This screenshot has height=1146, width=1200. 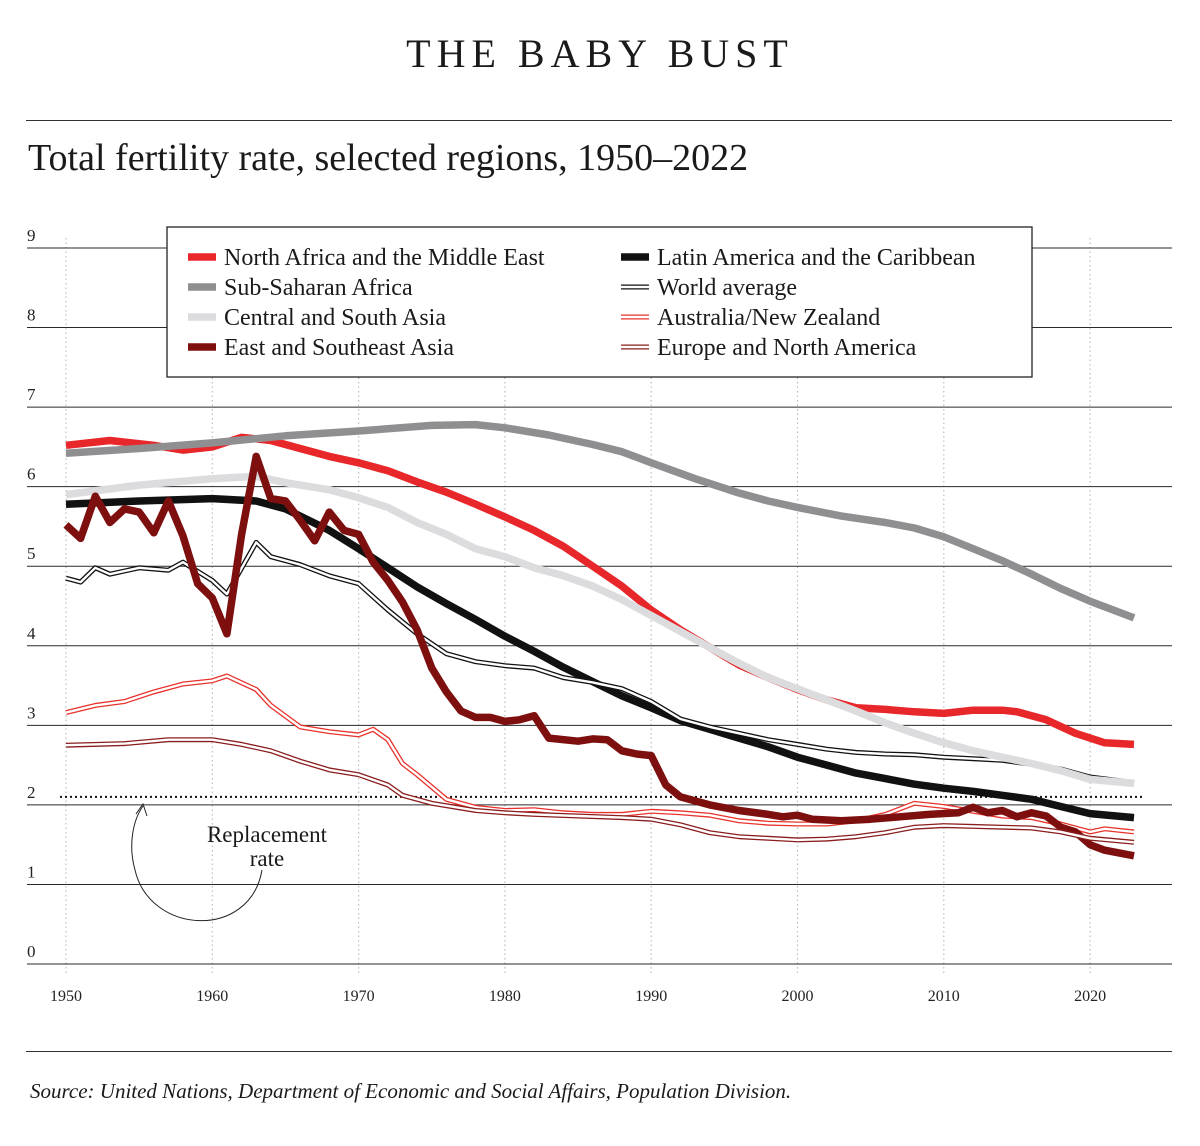 What do you see at coordinates (31, 871) in the screenshot?
I see `y-tick-label-1: 1` at bounding box center [31, 871].